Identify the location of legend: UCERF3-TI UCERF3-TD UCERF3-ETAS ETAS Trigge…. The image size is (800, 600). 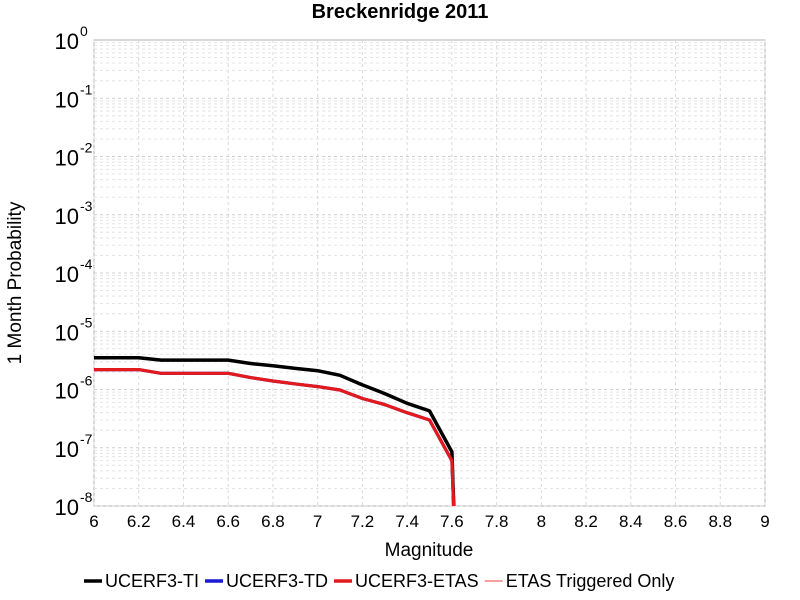
(379, 581).